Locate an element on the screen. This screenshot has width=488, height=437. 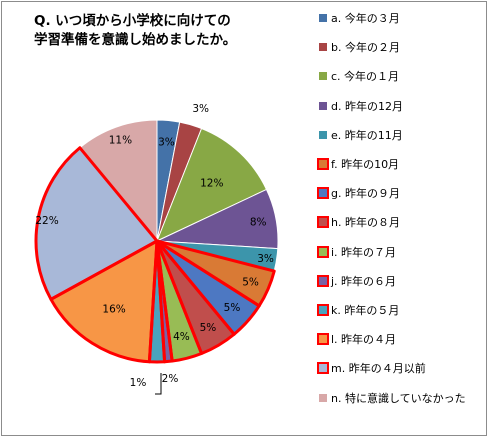
legend-label: i. 昨年の７月 is located at coordinates (364, 252).